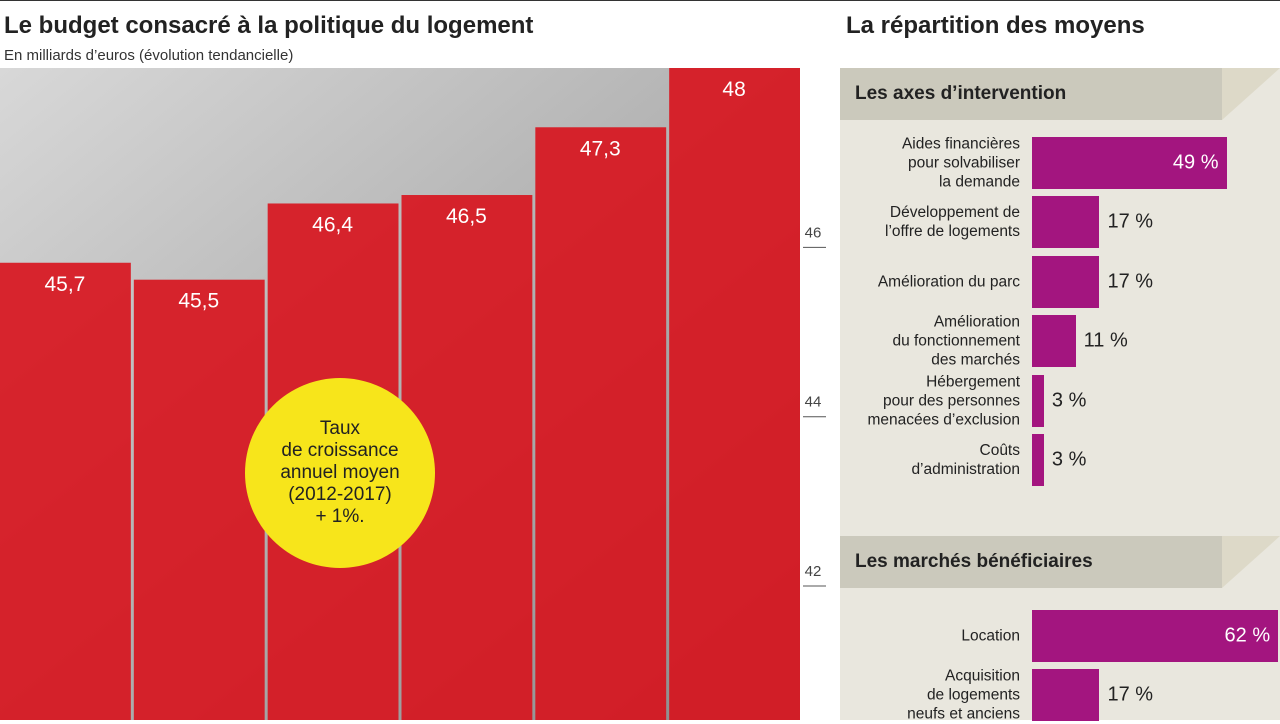 The height and width of the screenshot is (724, 1280). What do you see at coordinates (332, 224) in the screenshot?
I see `value-label: 46,4` at bounding box center [332, 224].